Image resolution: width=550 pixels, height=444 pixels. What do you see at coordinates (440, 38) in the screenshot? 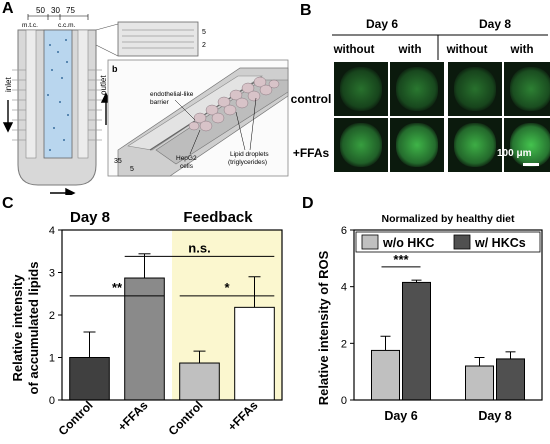
I see `panel-b-header: Day 6 Day 8 without with without with` at bounding box center [440, 38].